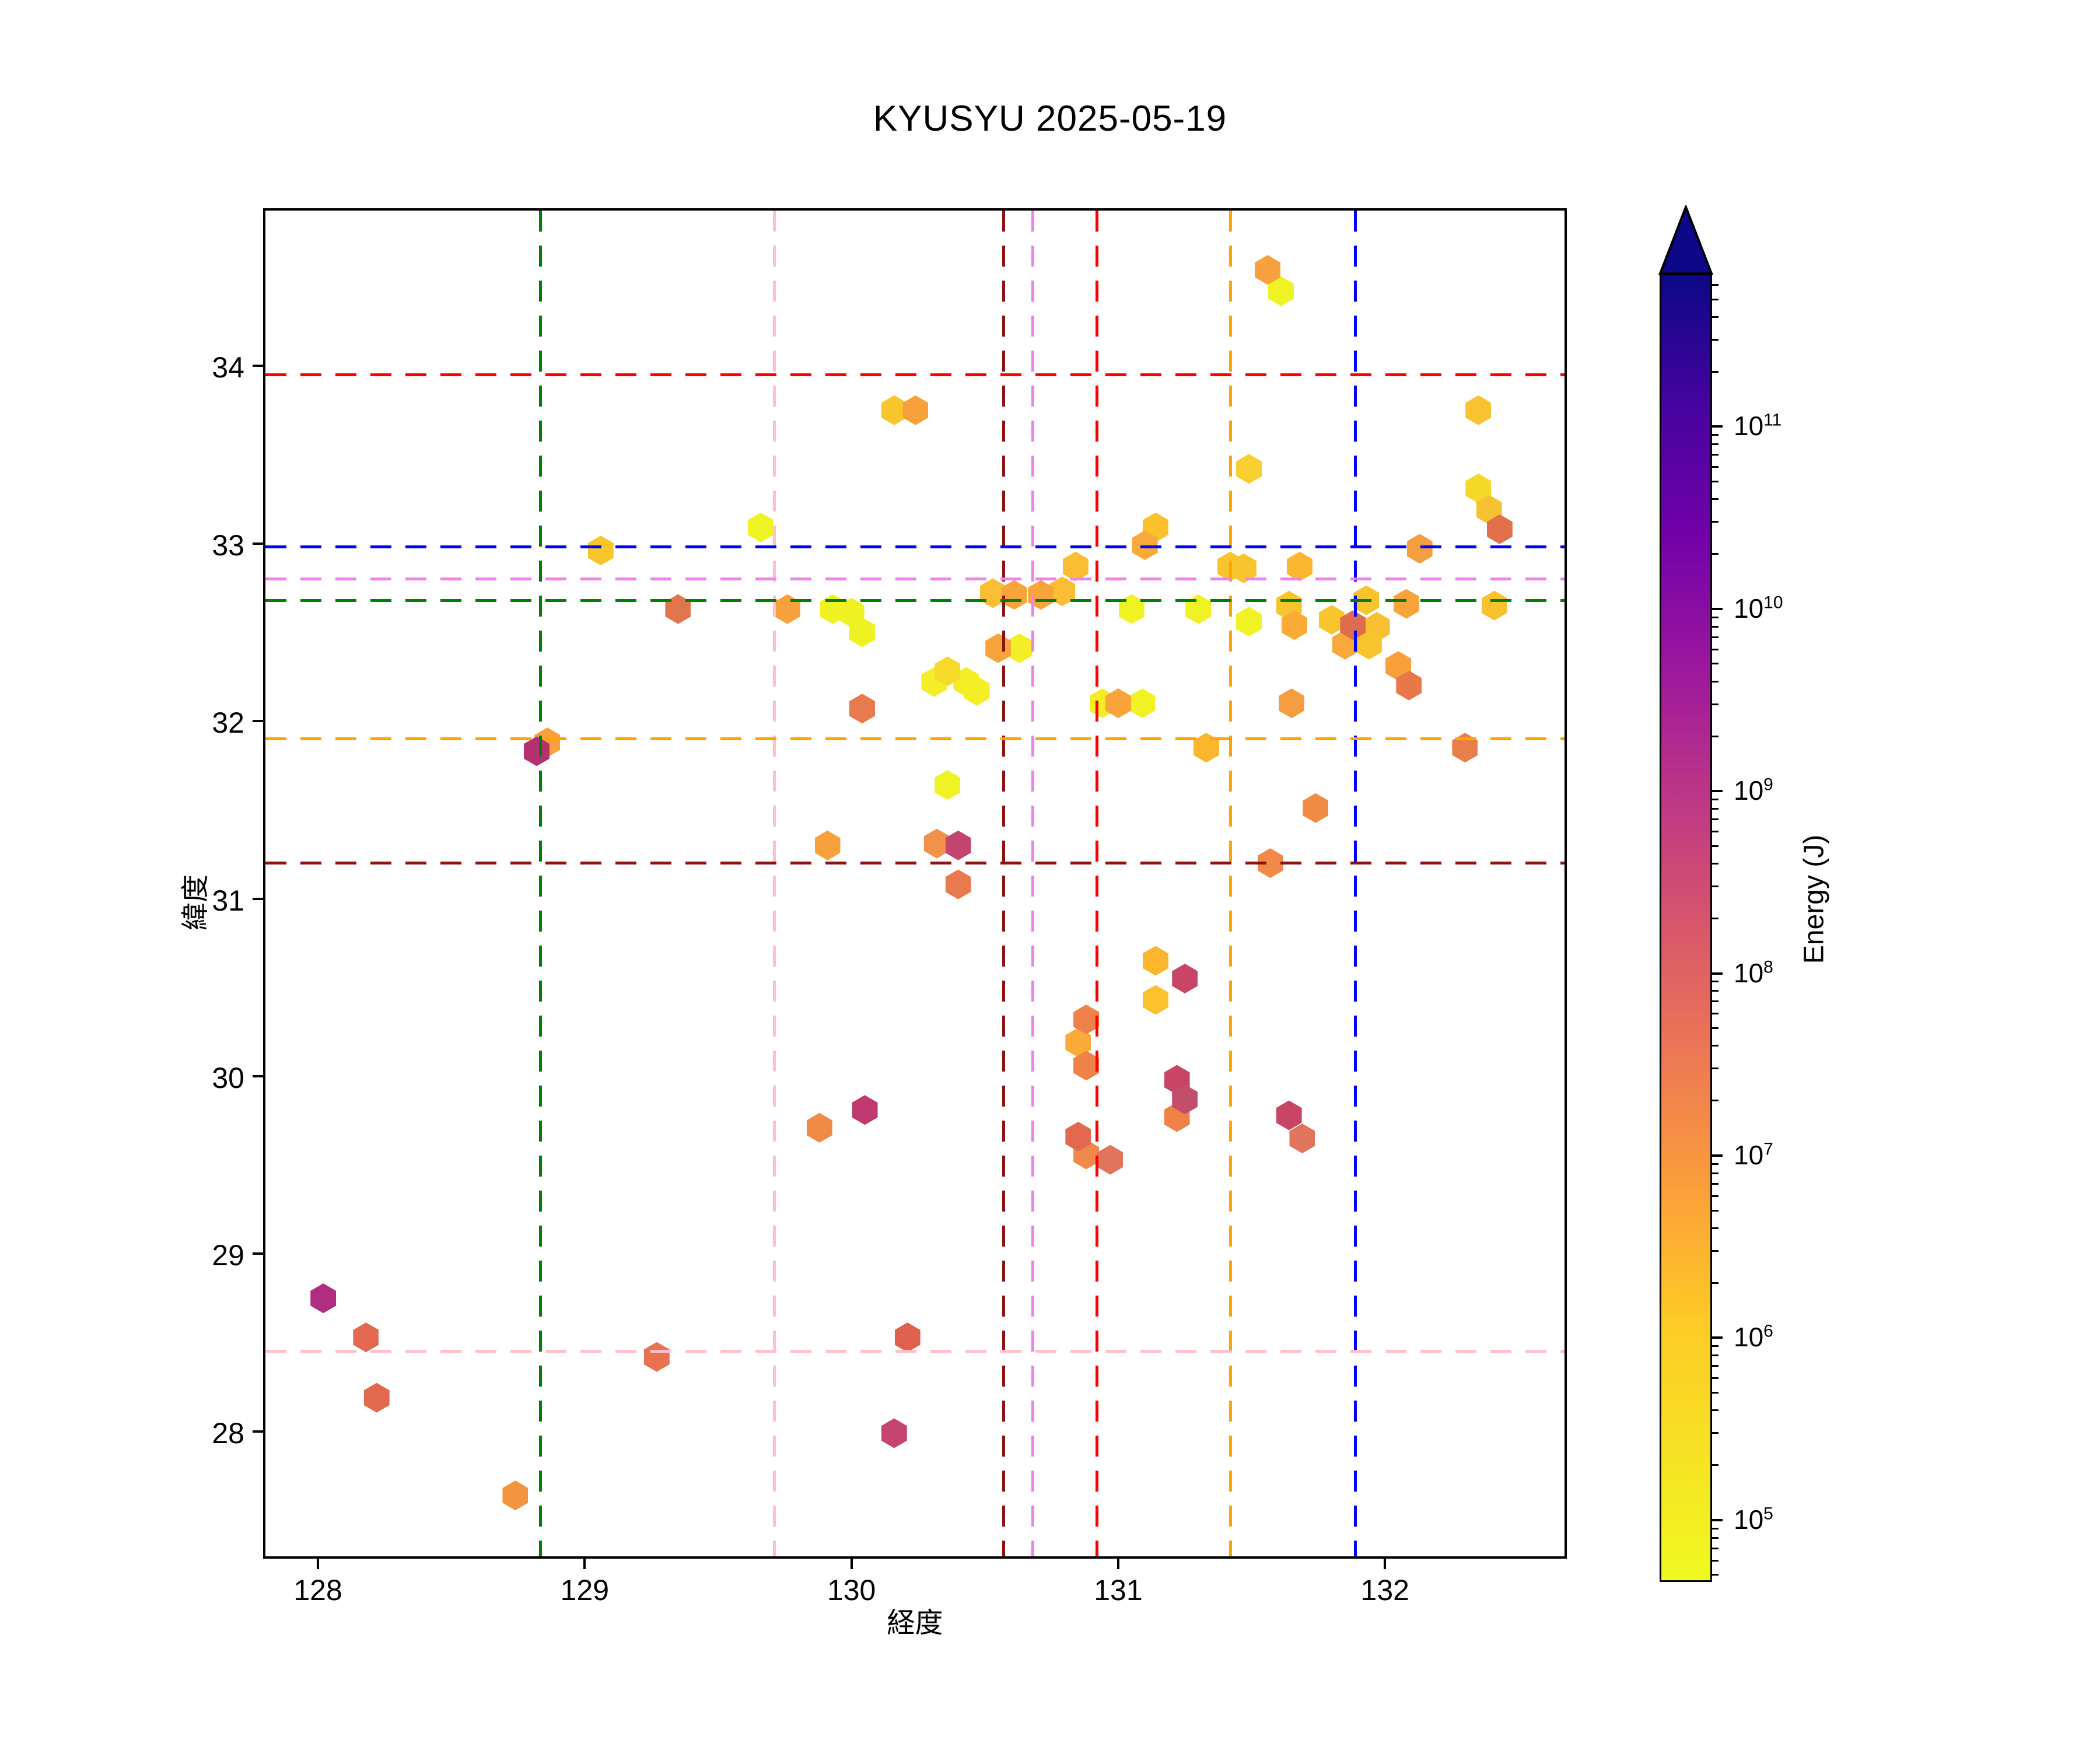 The width and height of the screenshot is (2100, 1750). What do you see at coordinates (228, 1255) in the screenshot?
I see `y-tick-label: 29` at bounding box center [228, 1255].